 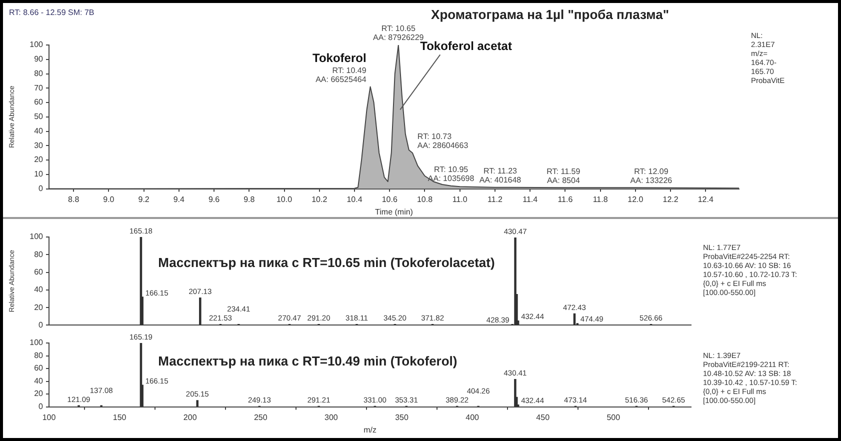 I want to click on annotation: RT: 11.23 AA: 401648, so click(x=500, y=175).